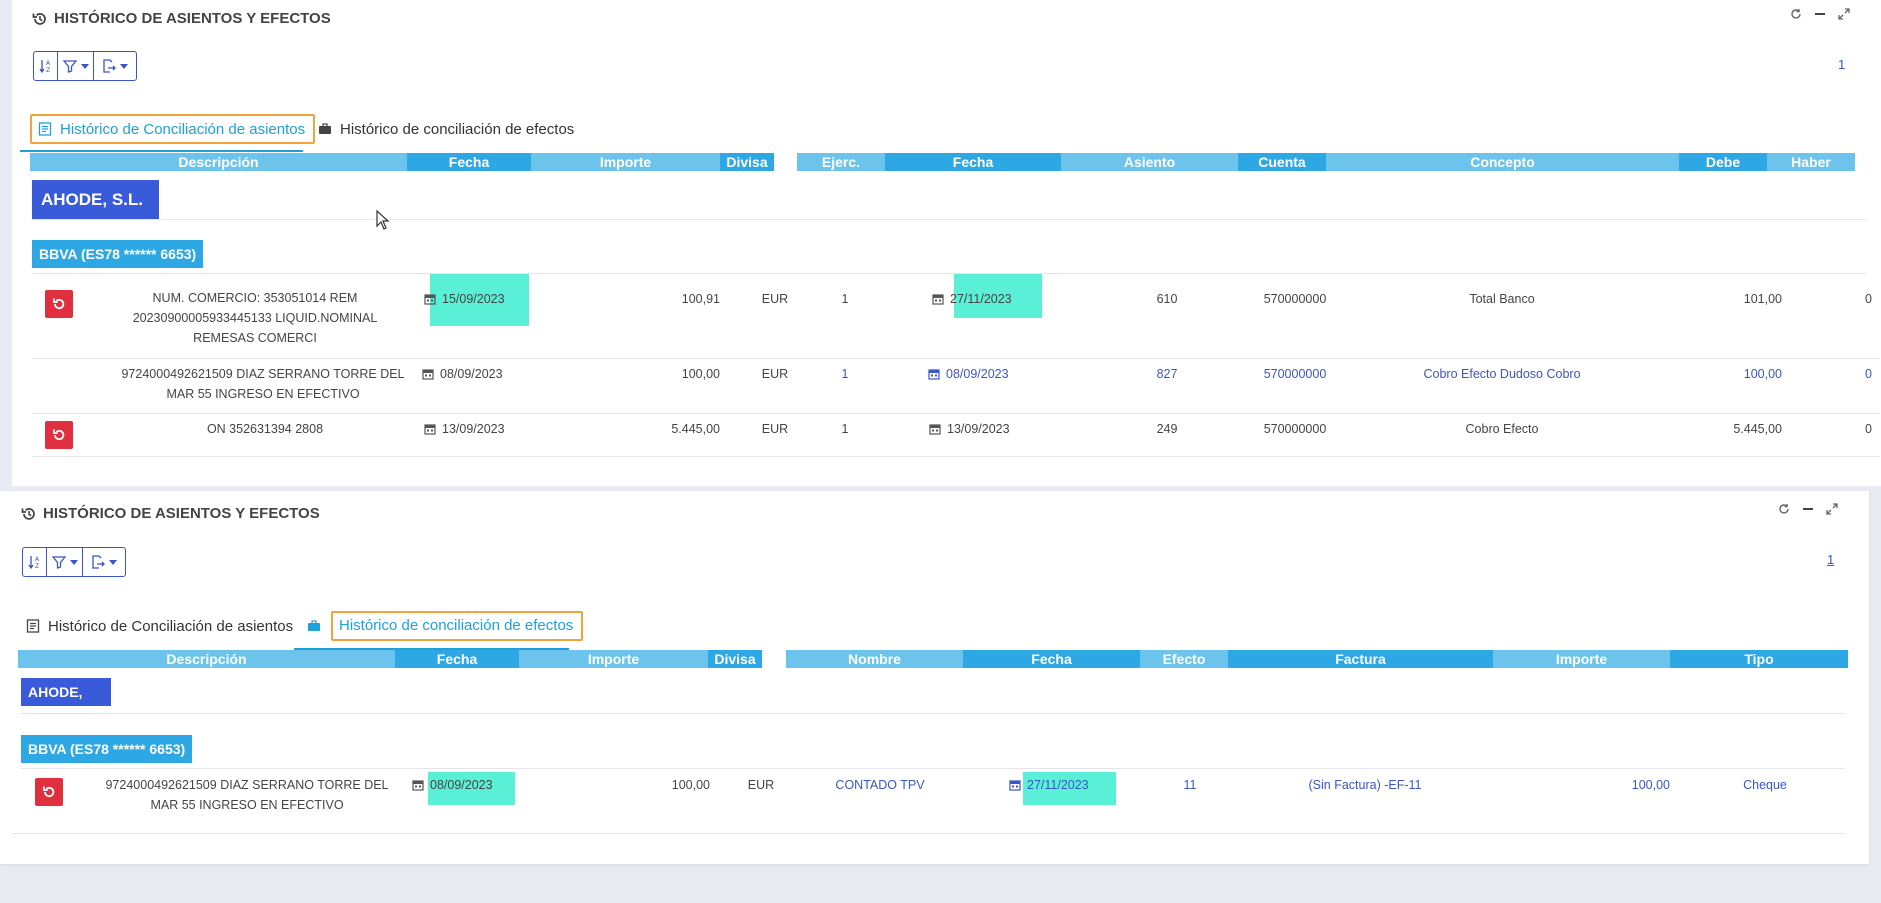 The image size is (1881, 903). What do you see at coordinates (845, 374) in the screenshot?
I see `cell-ejerc: 1` at bounding box center [845, 374].